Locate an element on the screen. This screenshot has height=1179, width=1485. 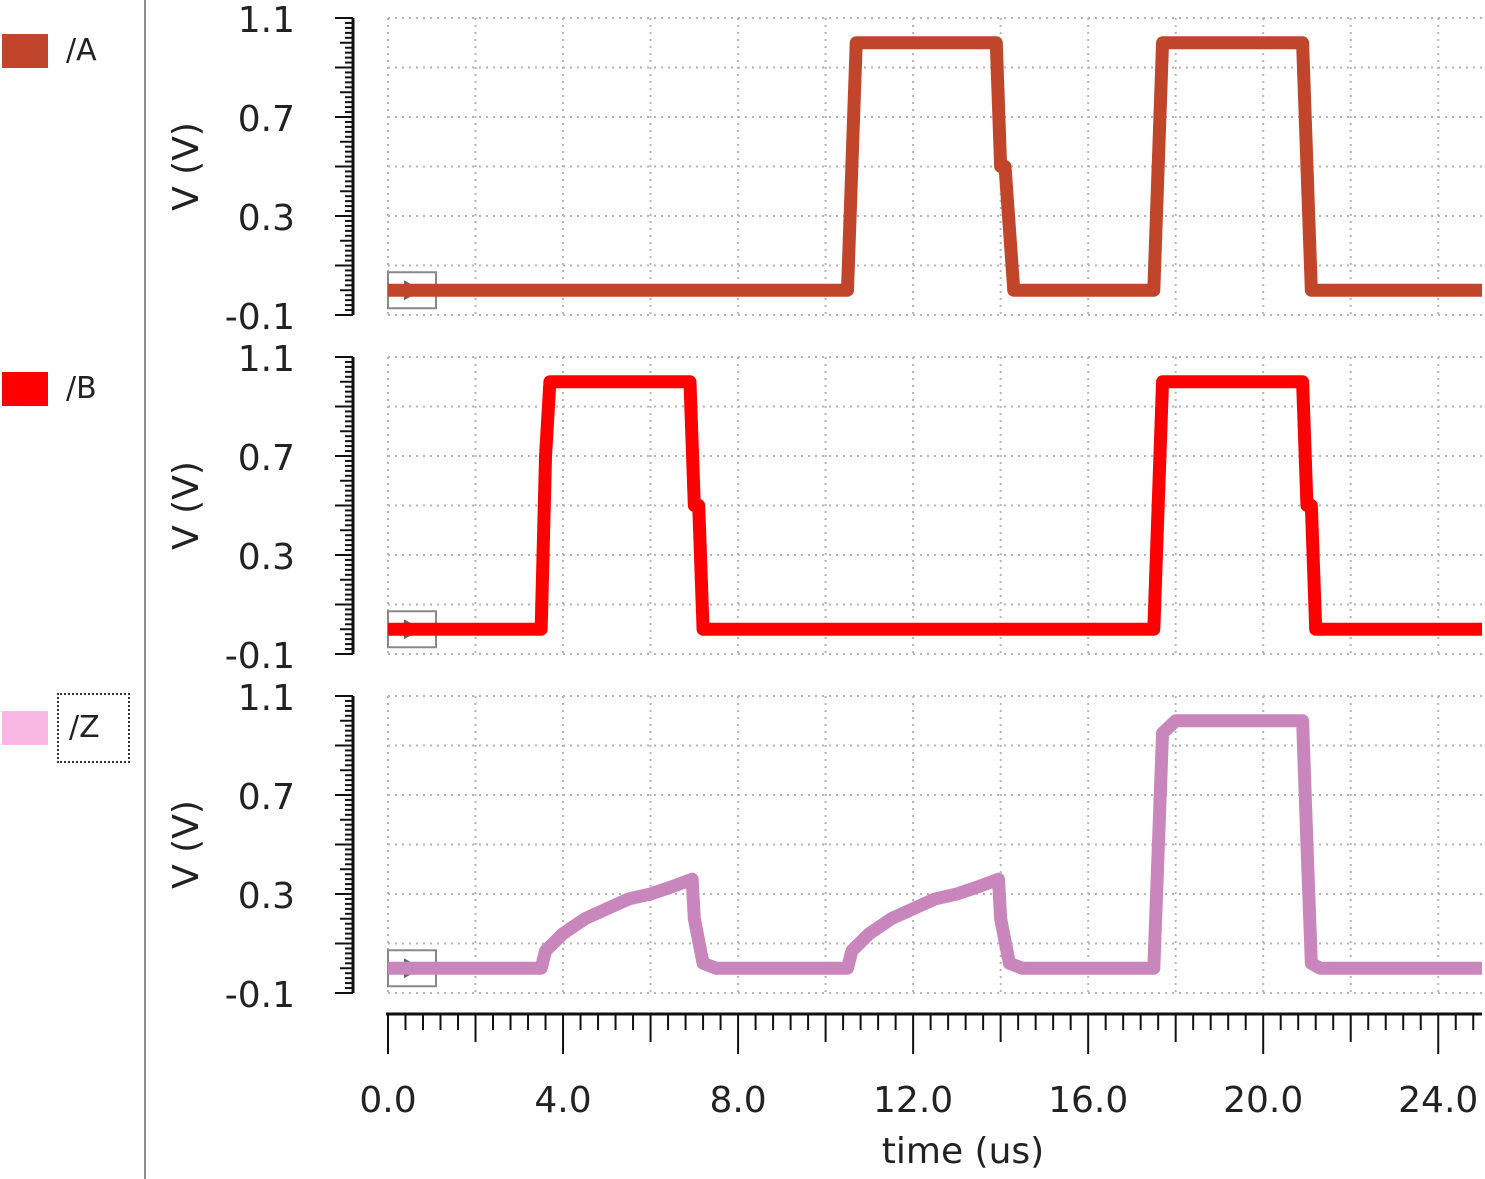
x-axis-label: time (us) is located at coordinates (963, 1151).